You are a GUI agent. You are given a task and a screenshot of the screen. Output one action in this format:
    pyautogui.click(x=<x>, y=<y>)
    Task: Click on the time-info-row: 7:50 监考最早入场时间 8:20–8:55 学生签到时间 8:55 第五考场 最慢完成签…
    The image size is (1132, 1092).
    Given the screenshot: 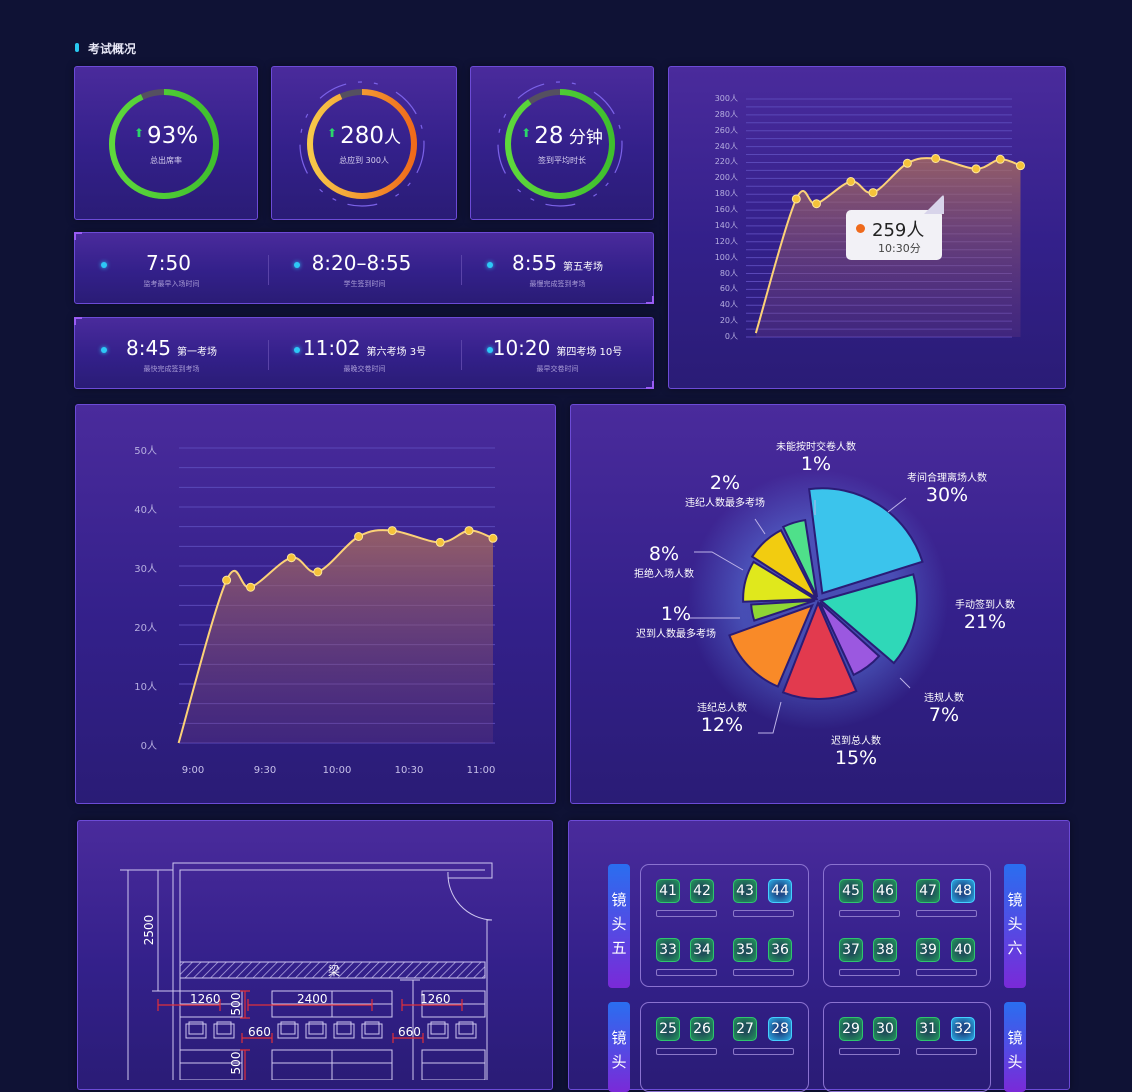 What is the action you would take?
    pyautogui.click(x=364, y=268)
    